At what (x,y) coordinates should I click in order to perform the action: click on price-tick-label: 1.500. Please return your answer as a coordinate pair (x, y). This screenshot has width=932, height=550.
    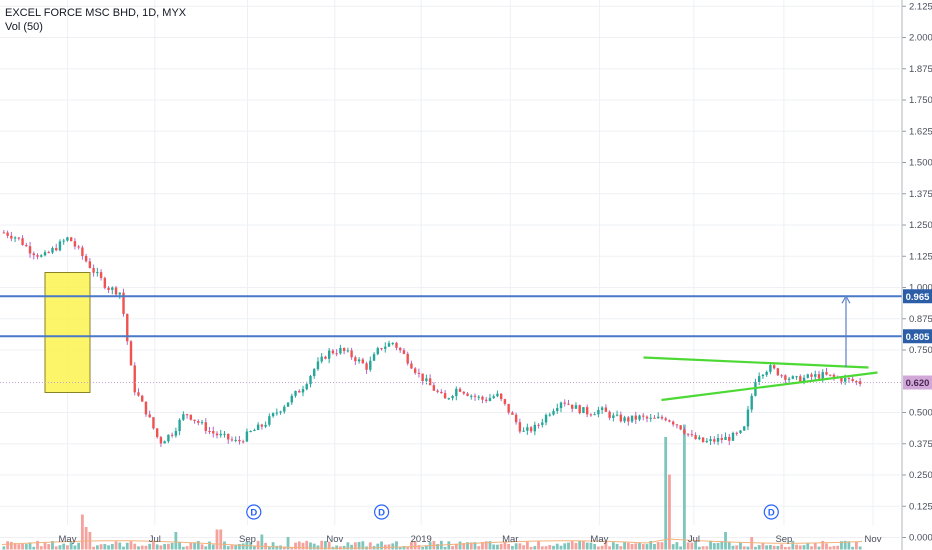
    Looking at the image, I should click on (920, 163).